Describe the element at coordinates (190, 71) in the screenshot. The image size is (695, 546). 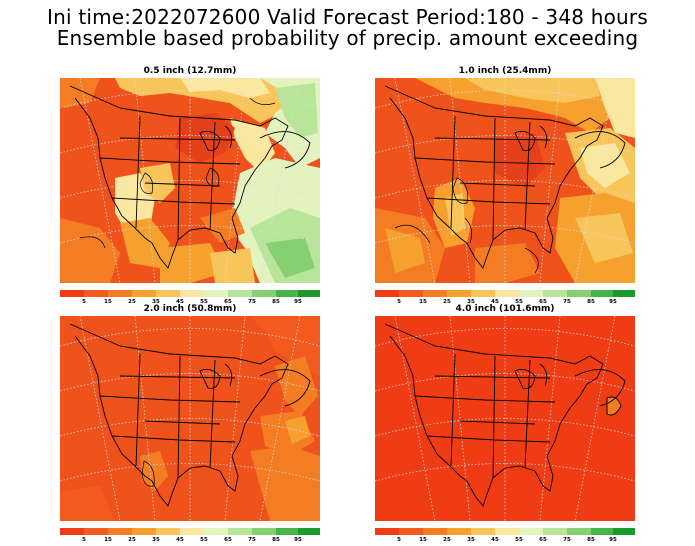
I see `panel-title: 0.5 inch (12.7mm)` at that location.